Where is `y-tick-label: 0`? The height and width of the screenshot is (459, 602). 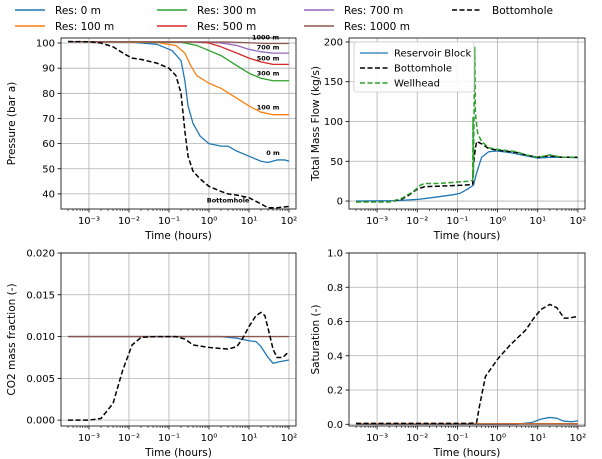 y-tick-label: 0 is located at coordinates (340, 202).